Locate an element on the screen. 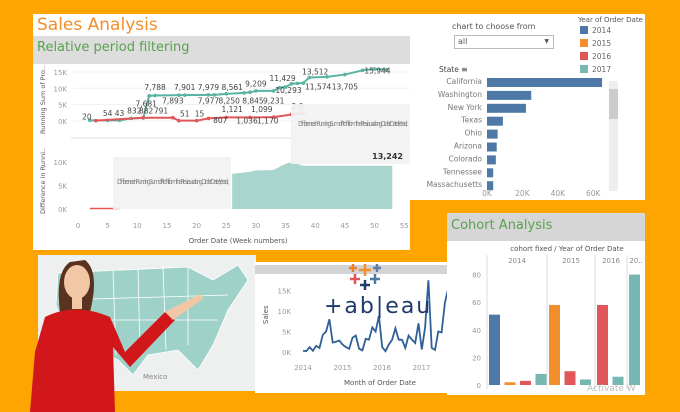  group-label: 2014 is located at coordinates (517, 261).